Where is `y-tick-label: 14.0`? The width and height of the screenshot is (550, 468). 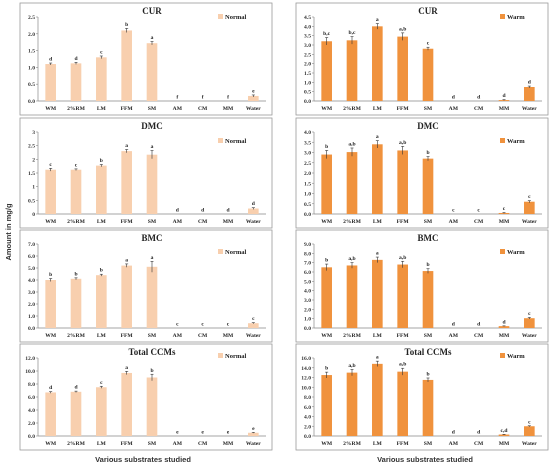 y-tick-label: 14.0 is located at coordinates (306, 369).